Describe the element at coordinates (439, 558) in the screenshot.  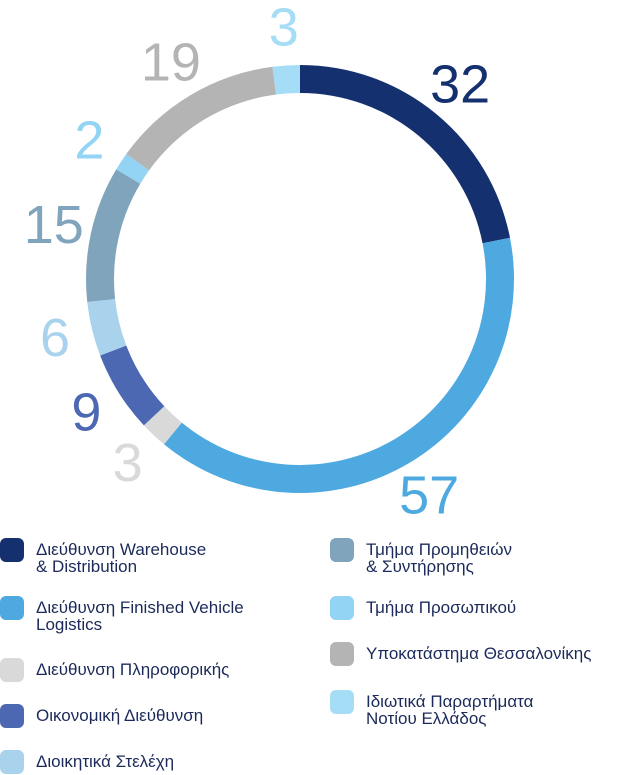
I see `legend-label: Τμήμα Προμηθειών & Συντήρησης` at that location.